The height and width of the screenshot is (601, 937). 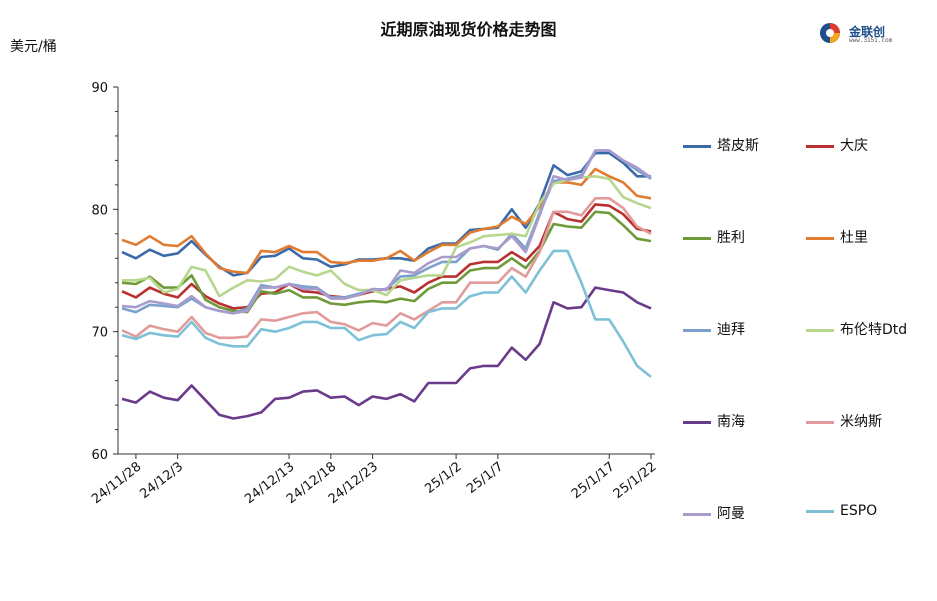 I want to click on logo-url: www.315i.com, so click(x=871, y=40).